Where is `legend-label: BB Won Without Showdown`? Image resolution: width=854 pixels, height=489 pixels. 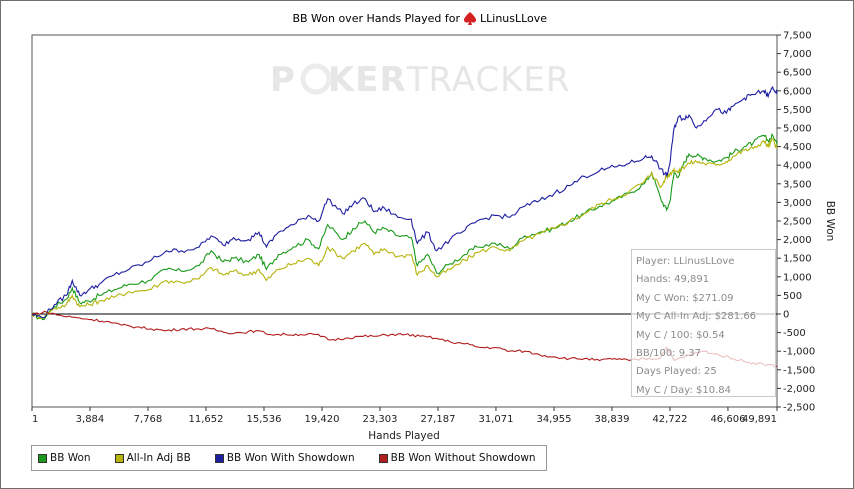 legend-label: BB Won Without Showdown is located at coordinates (463, 458).